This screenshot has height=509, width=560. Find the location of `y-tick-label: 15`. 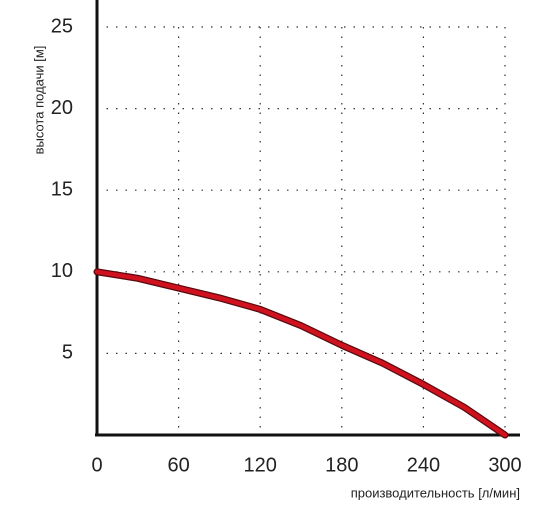

y-tick-label: 15 is located at coordinates (62, 189).